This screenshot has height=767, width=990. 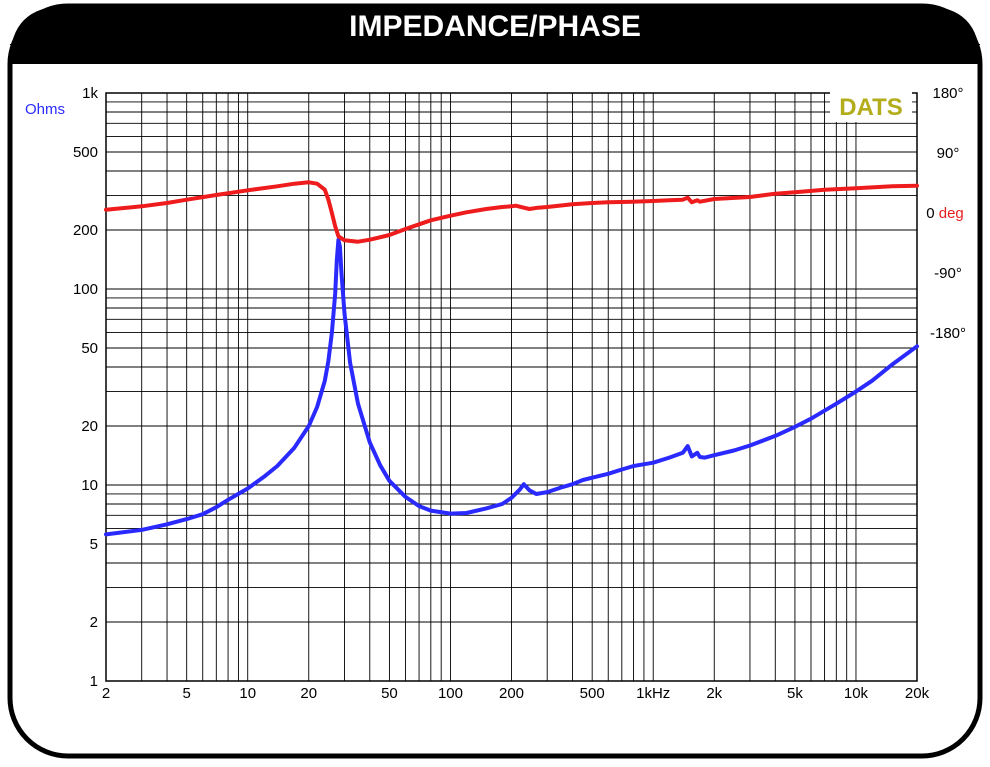 I want to click on x-tick-label: 20k, so click(x=917, y=693).